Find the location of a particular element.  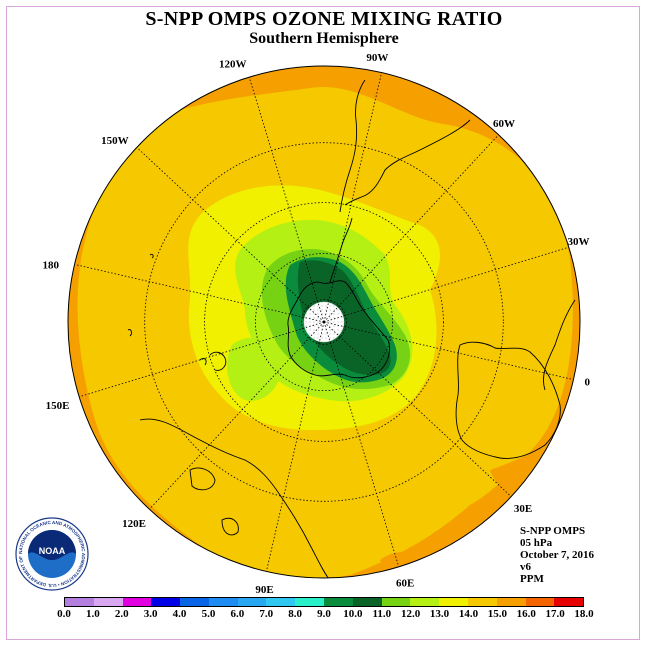

colorbar-label: 13.0 is located at coordinates (439, 614).